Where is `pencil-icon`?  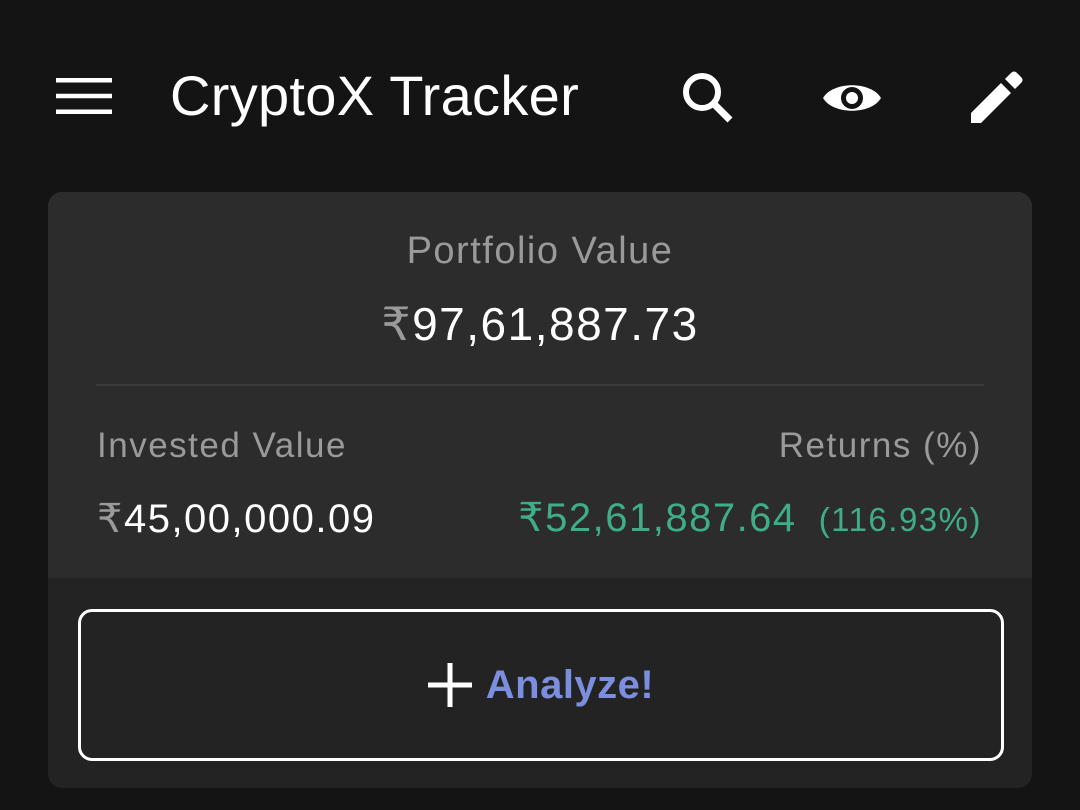
pencil-icon is located at coordinates (997, 97).